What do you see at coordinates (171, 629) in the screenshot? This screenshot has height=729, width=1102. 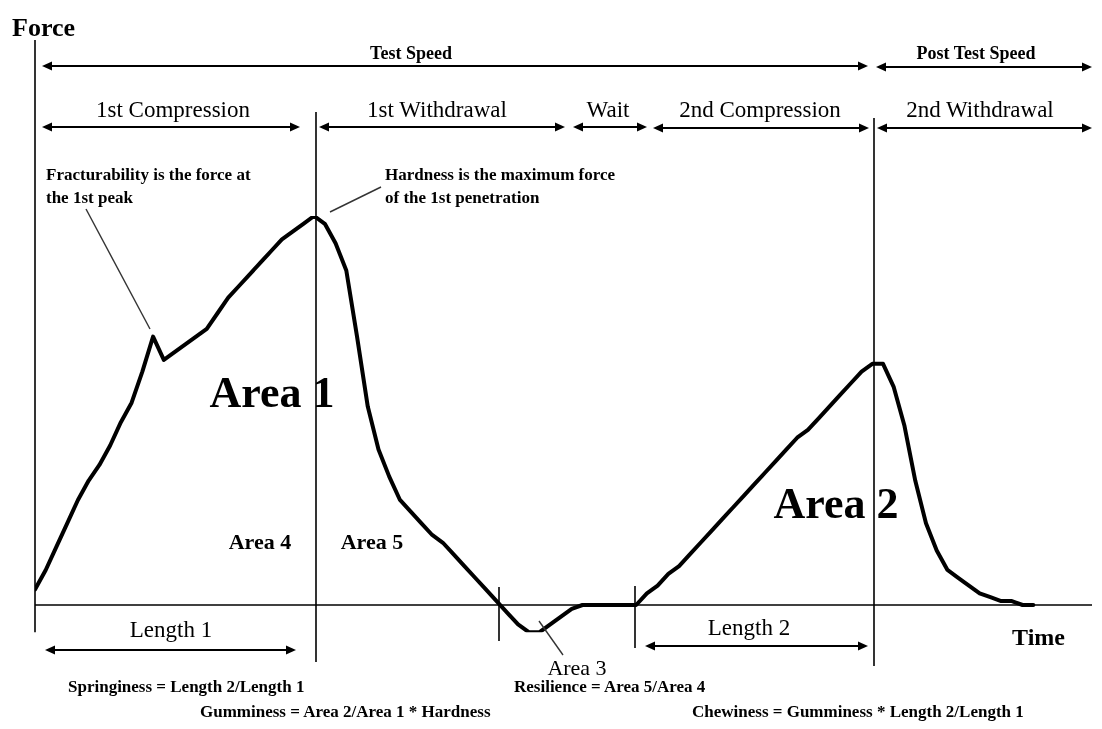 I see `annotation: Length 1` at bounding box center [171, 629].